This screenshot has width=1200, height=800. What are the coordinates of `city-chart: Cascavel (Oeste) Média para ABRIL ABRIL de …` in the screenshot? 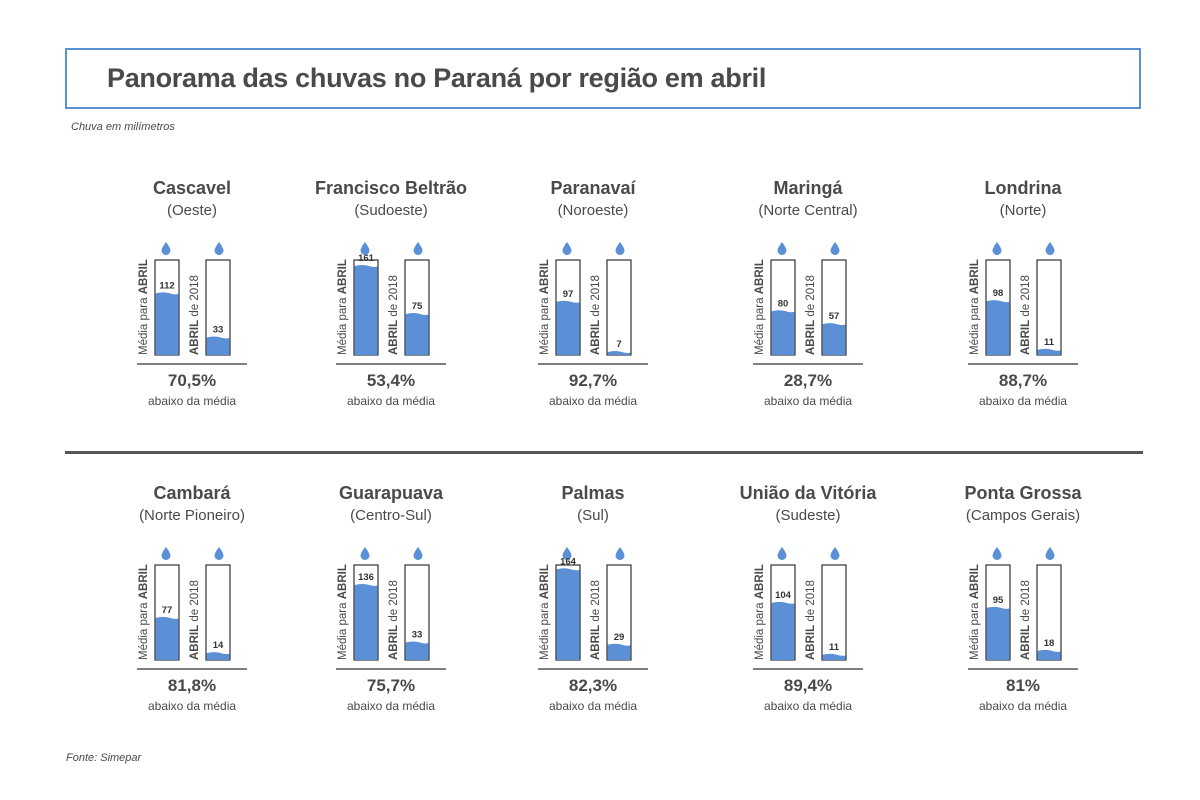 It's located at (192, 298).